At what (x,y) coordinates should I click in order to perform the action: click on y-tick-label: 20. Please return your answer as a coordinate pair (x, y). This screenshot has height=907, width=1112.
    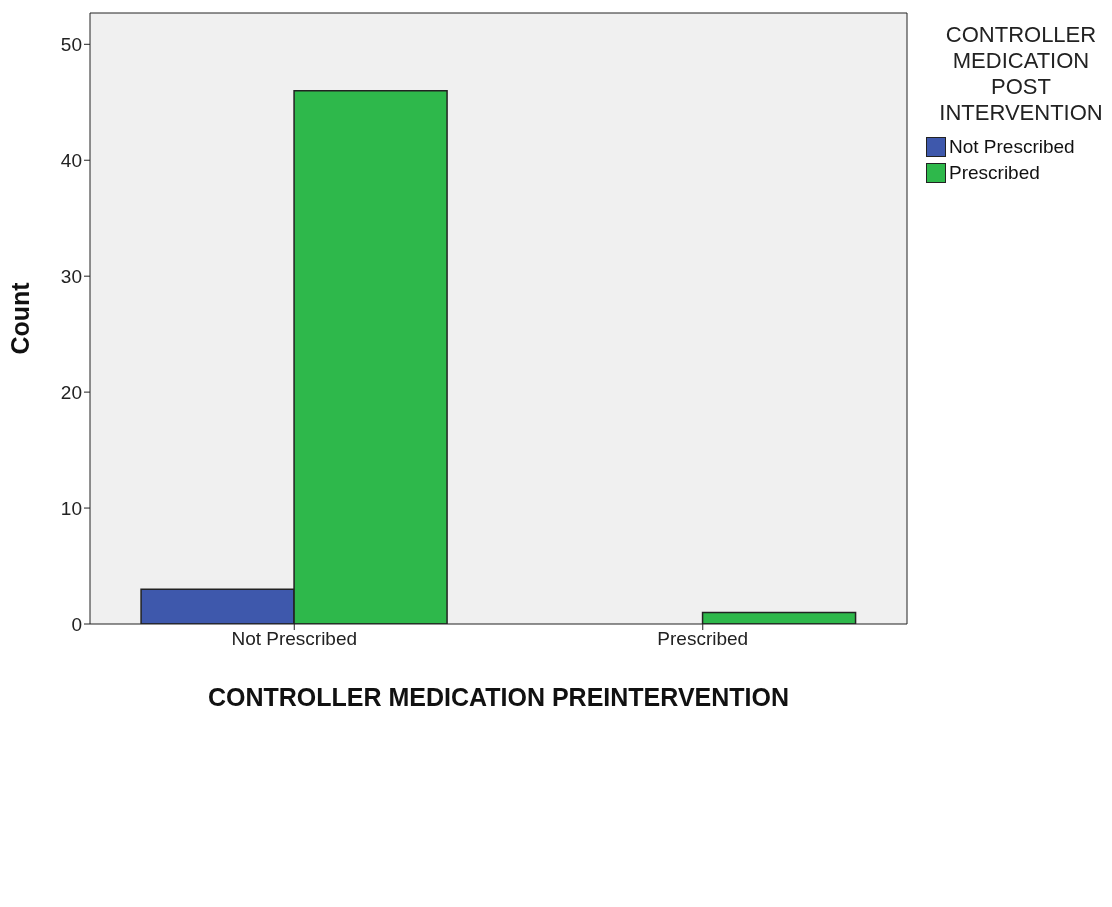
    Looking at the image, I should click on (71, 392).